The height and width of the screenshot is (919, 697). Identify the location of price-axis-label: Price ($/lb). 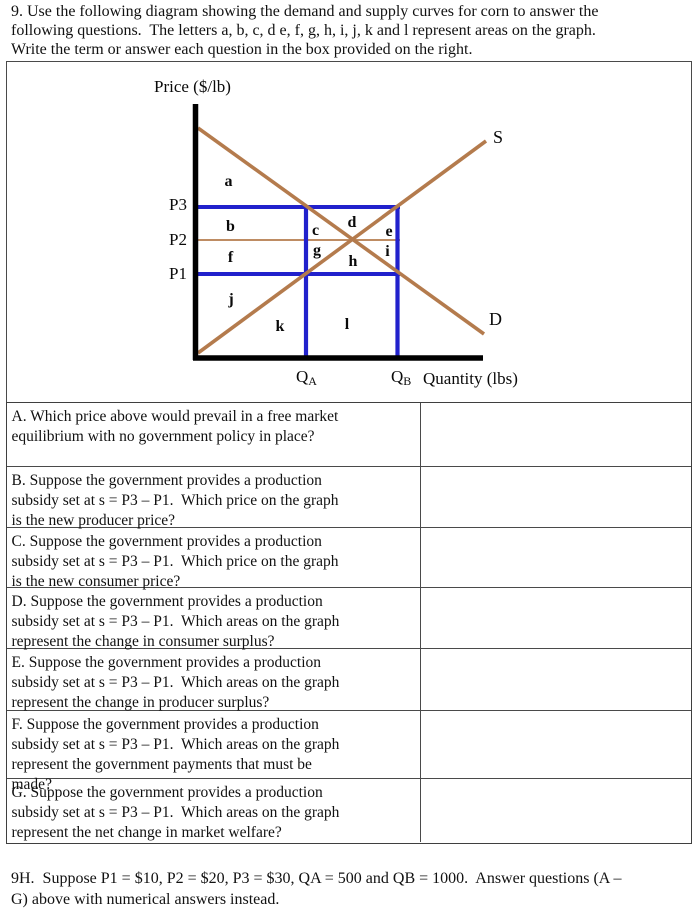
(192, 86).